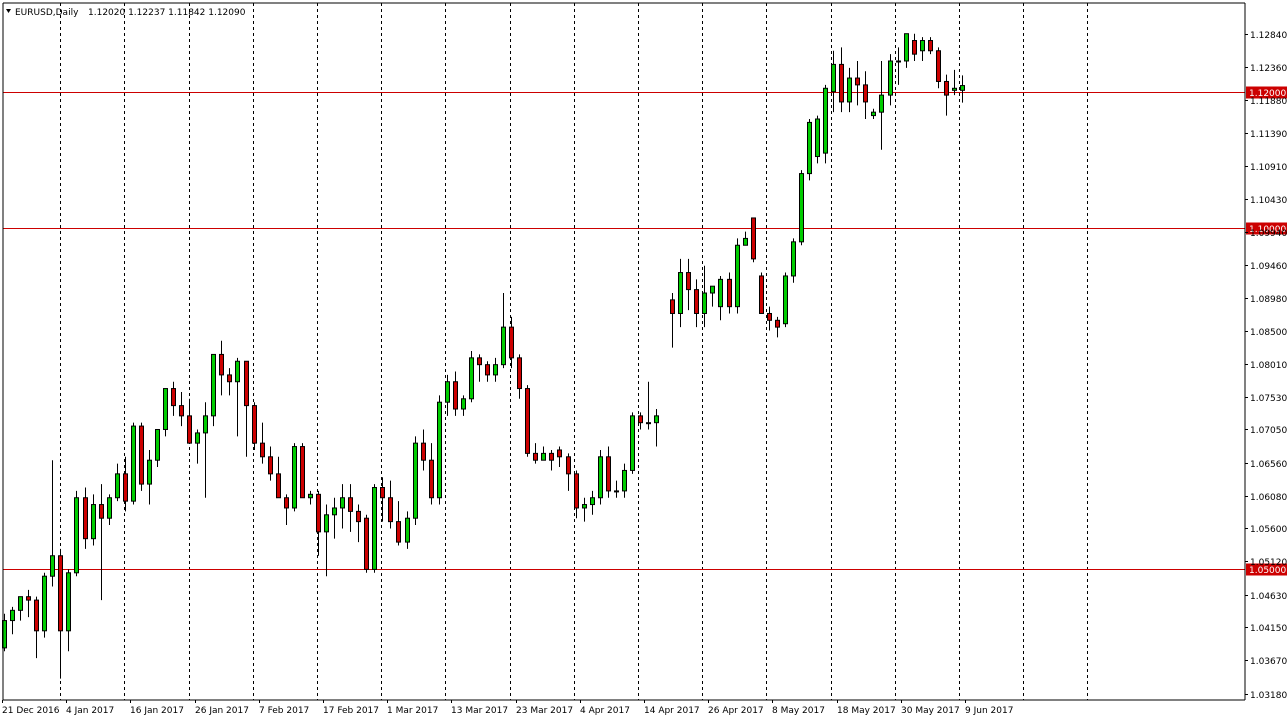  I want to click on time-tick-label: 30 May 2017, so click(930, 711).